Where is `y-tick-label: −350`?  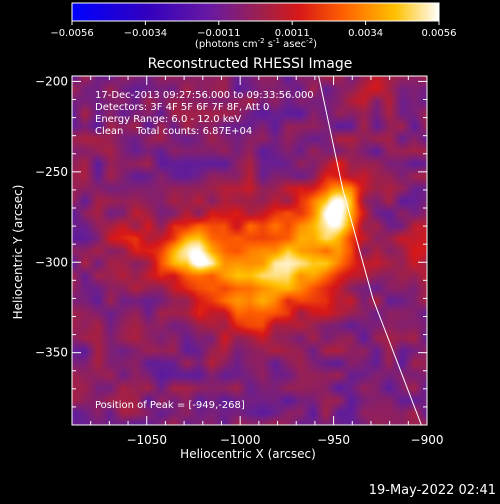 y-tick-label: −350 is located at coordinates (51, 353).